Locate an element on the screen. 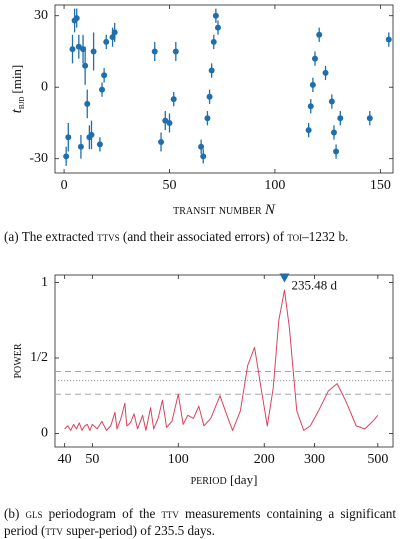 This screenshot has width=400, height=539. y-tick-label: 1/2 is located at coordinates (39, 357).